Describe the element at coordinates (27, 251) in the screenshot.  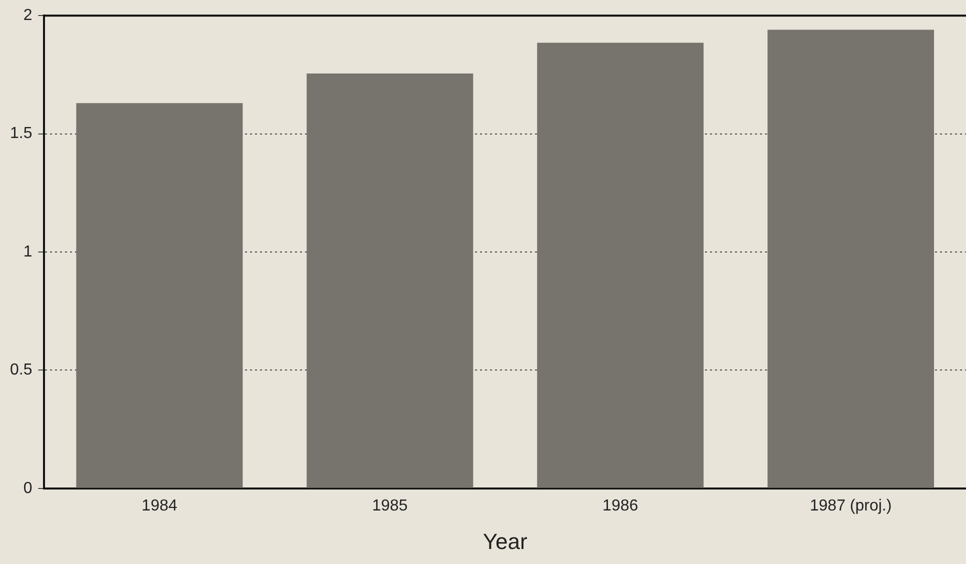
I see `y-tick-label: 1` at that location.